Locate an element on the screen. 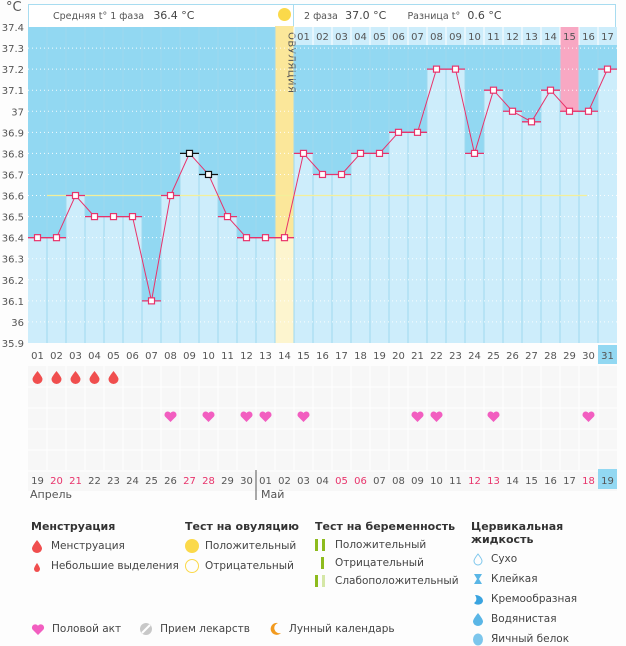  ovulation-positive-icon is located at coordinates (192, 546).